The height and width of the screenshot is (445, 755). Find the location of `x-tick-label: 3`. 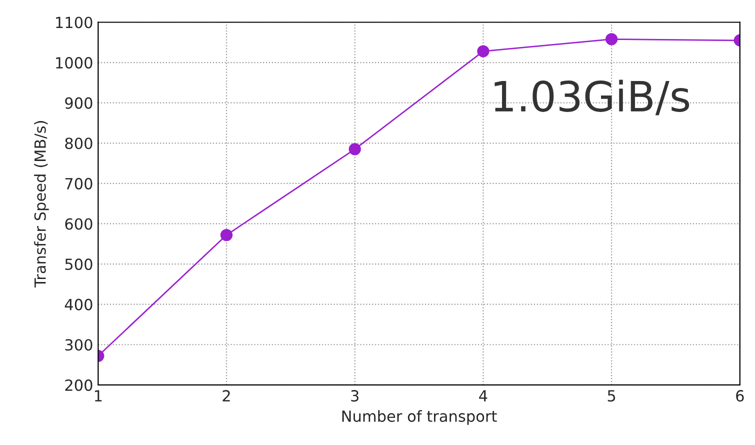

x-tick-label: 3 is located at coordinates (354, 396).